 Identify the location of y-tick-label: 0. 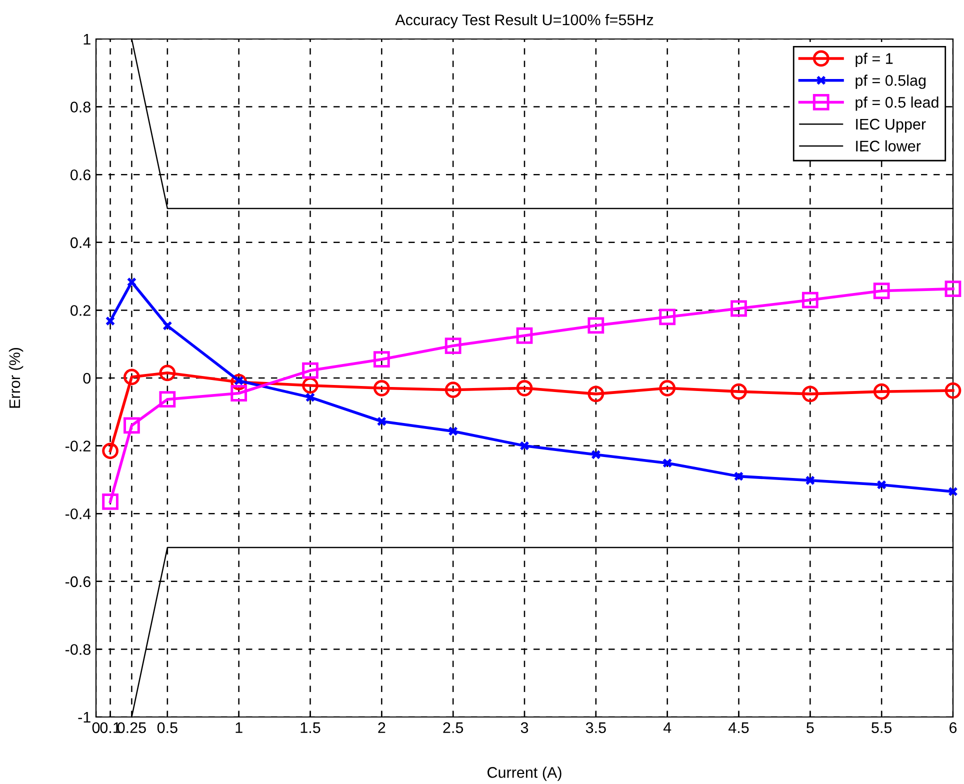
(87, 378).